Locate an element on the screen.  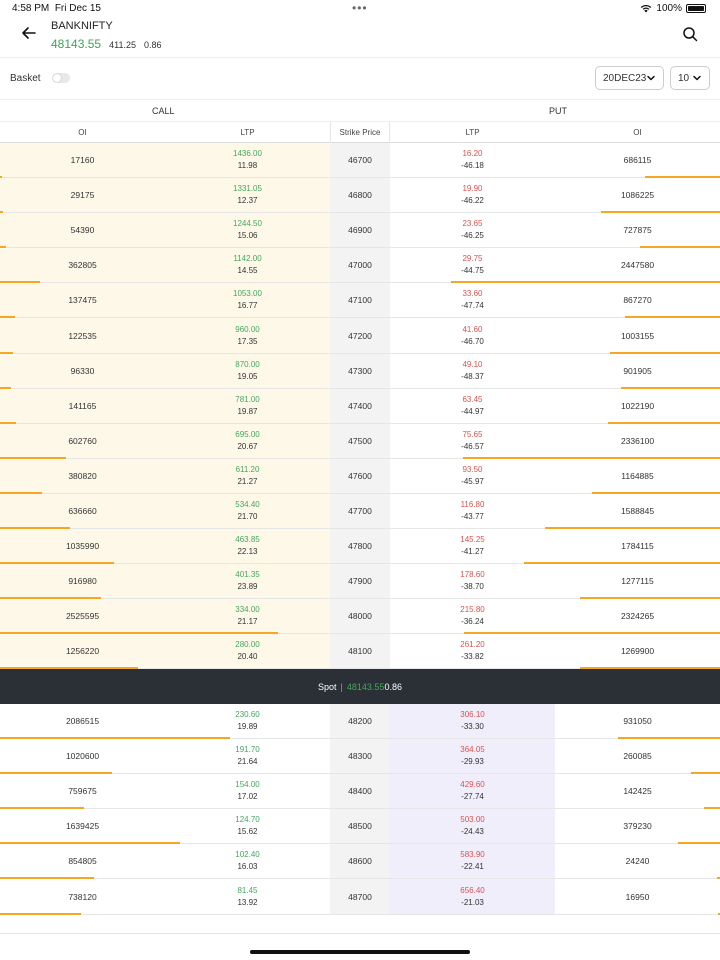
call-ltp-cell: 1244.50 15.06 is located at coordinates (247, 230).